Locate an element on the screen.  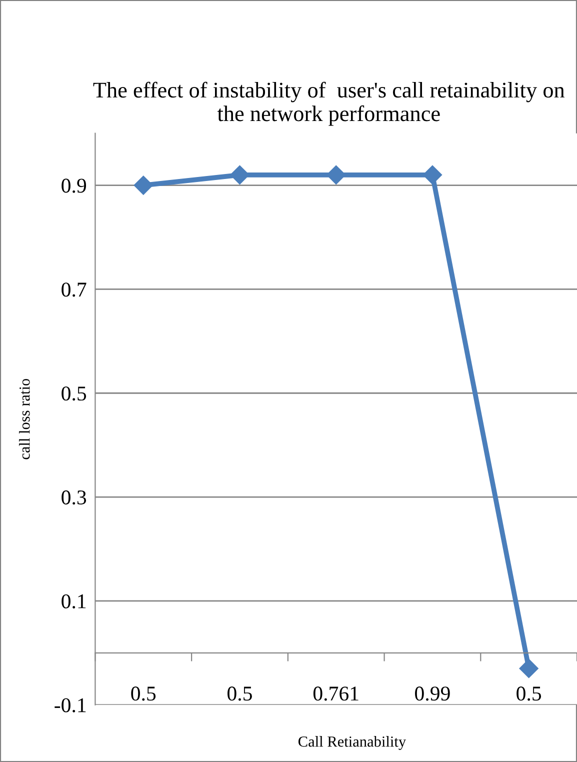
x-axis-title: Call Retianability is located at coordinates (352, 743).